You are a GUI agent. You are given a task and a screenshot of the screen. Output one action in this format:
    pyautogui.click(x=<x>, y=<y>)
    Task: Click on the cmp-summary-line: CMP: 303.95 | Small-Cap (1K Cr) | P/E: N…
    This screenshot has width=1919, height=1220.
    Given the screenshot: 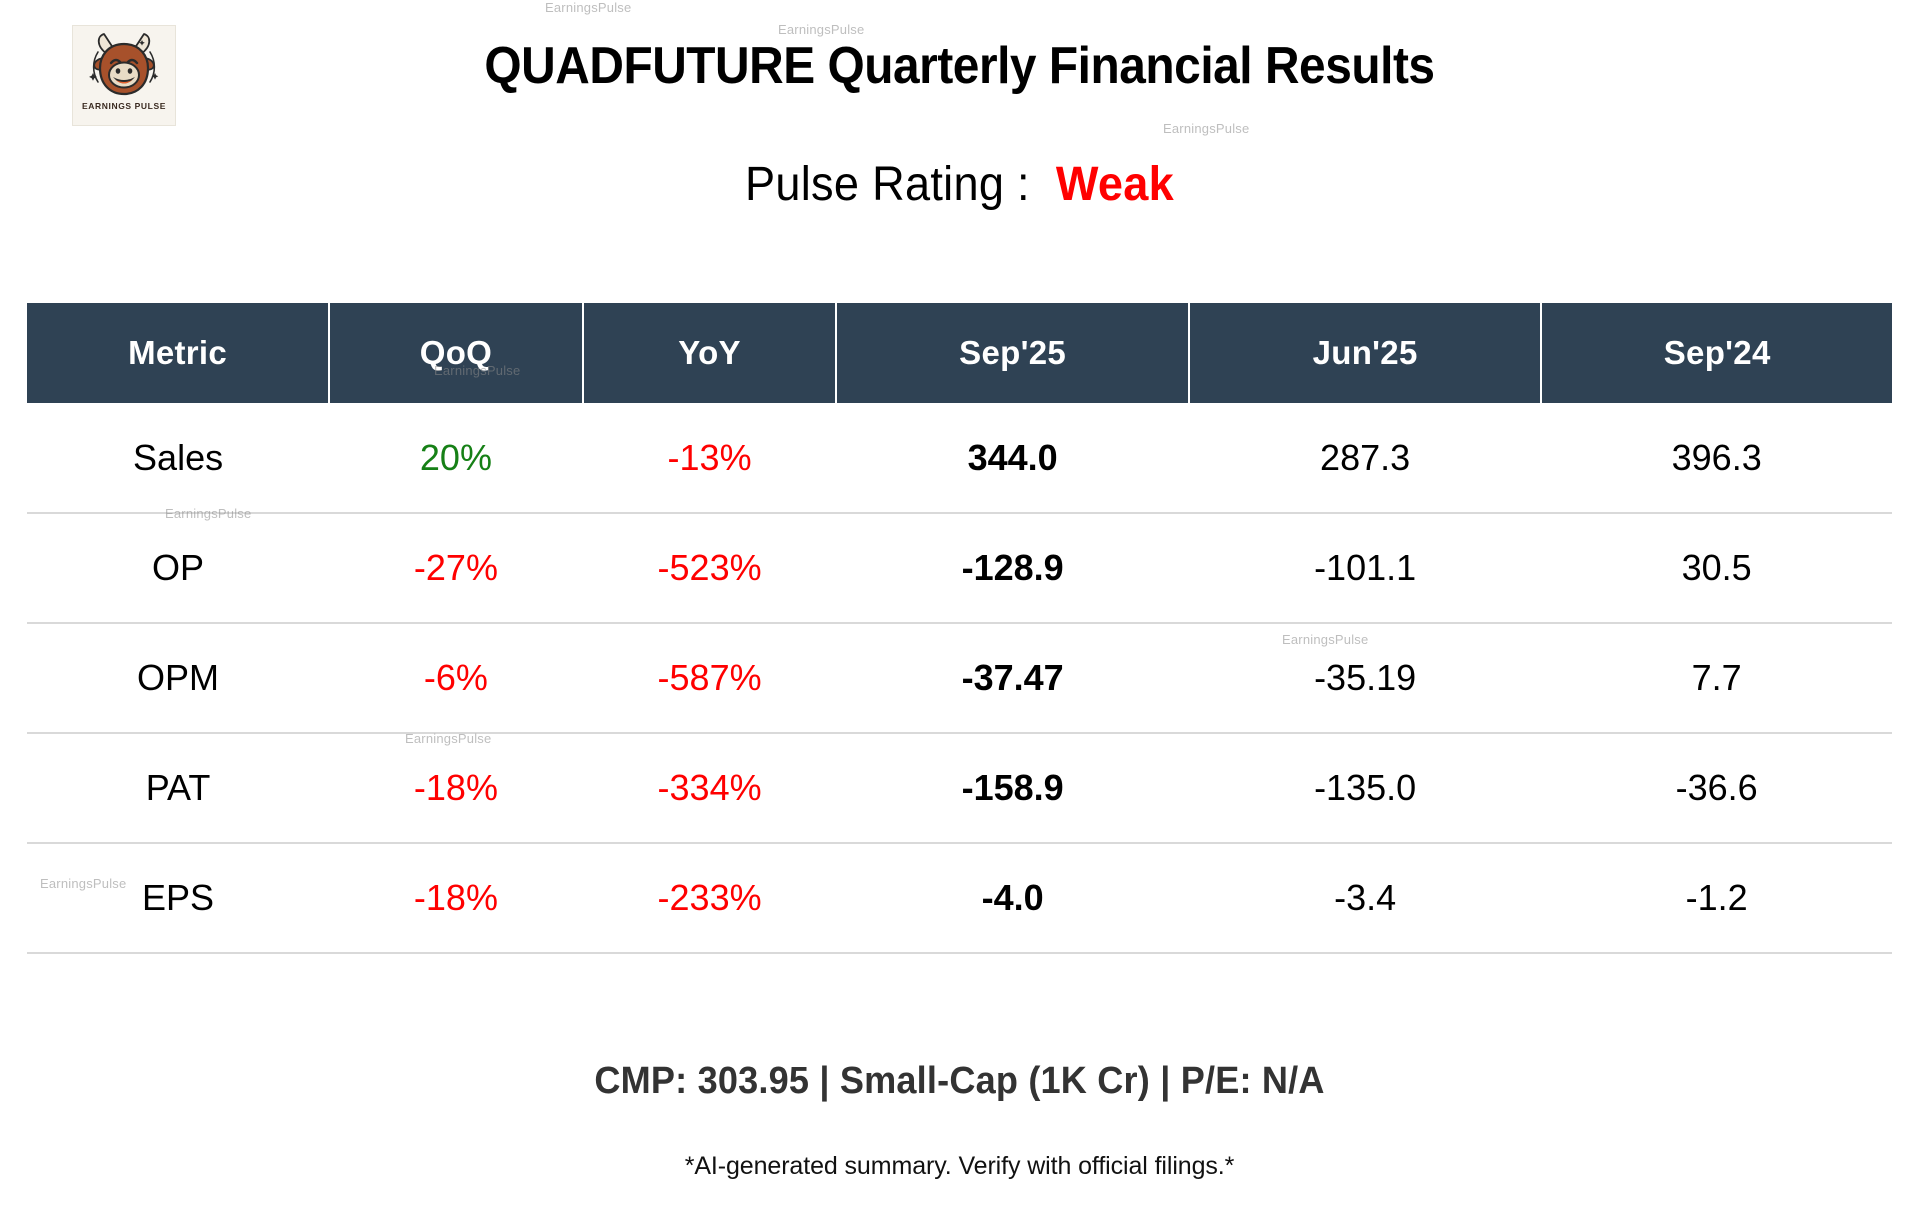 What is the action you would take?
    pyautogui.click(x=959, y=1081)
    